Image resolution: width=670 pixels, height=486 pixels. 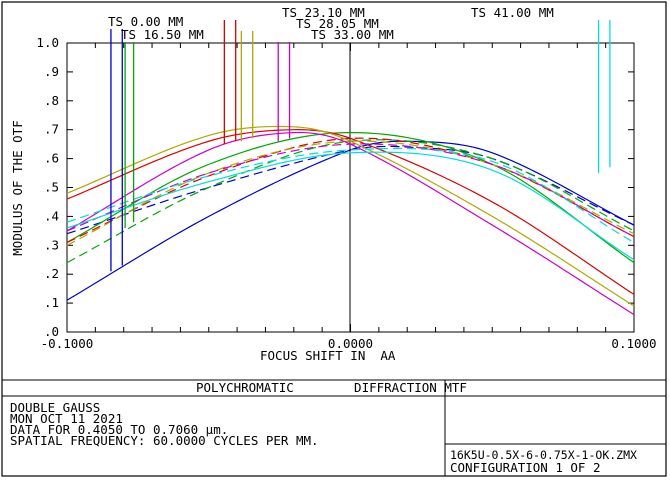 I want to click on lens-name: DOUBLE GAUSS, so click(x=55, y=407).